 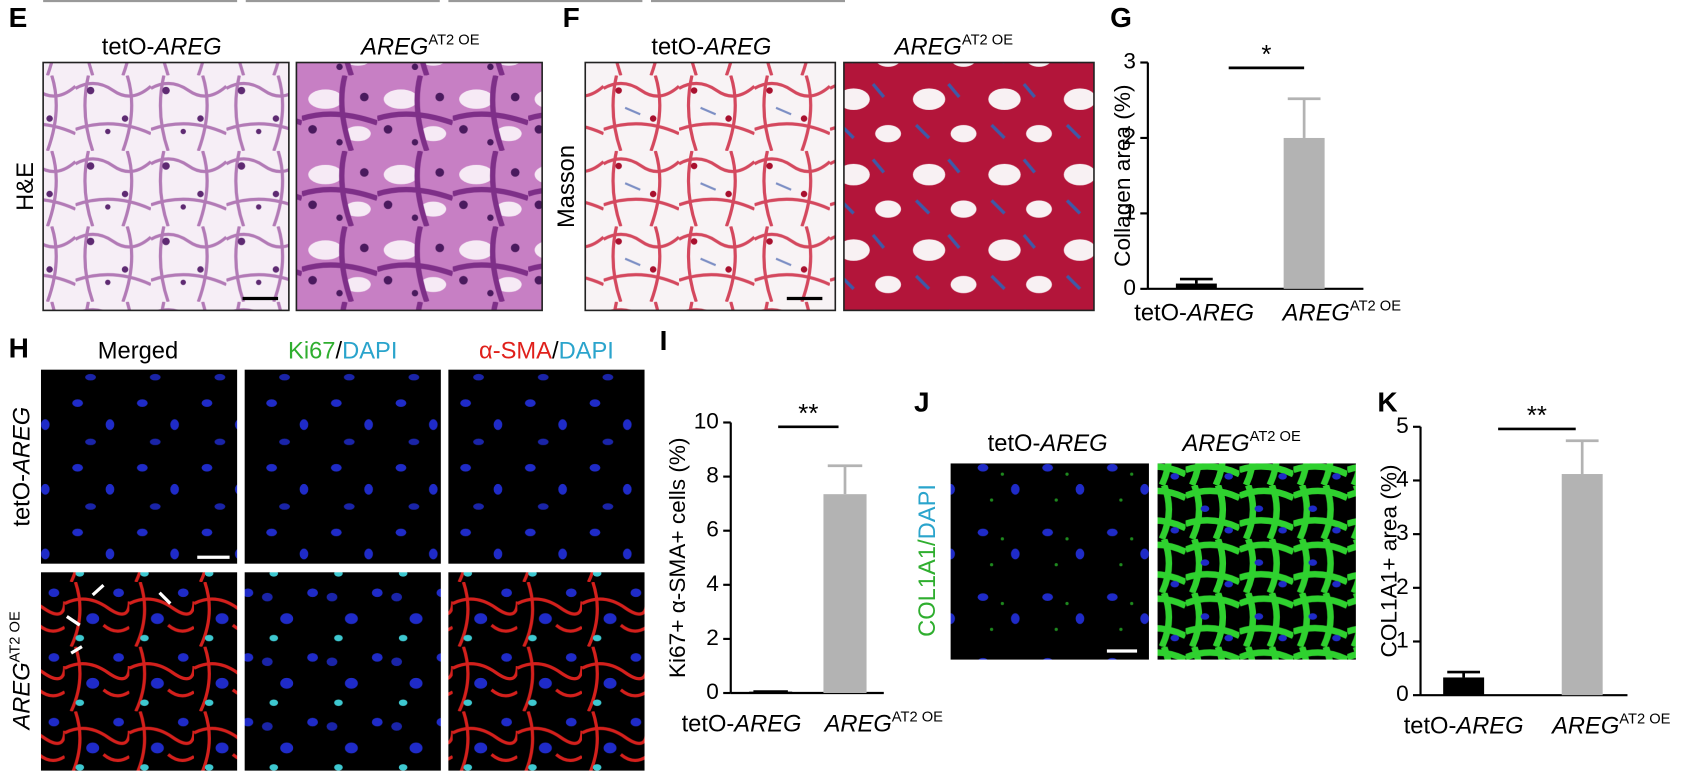 What do you see at coordinates (19, 348) in the screenshot?
I see `panel-letter: H` at bounding box center [19, 348].